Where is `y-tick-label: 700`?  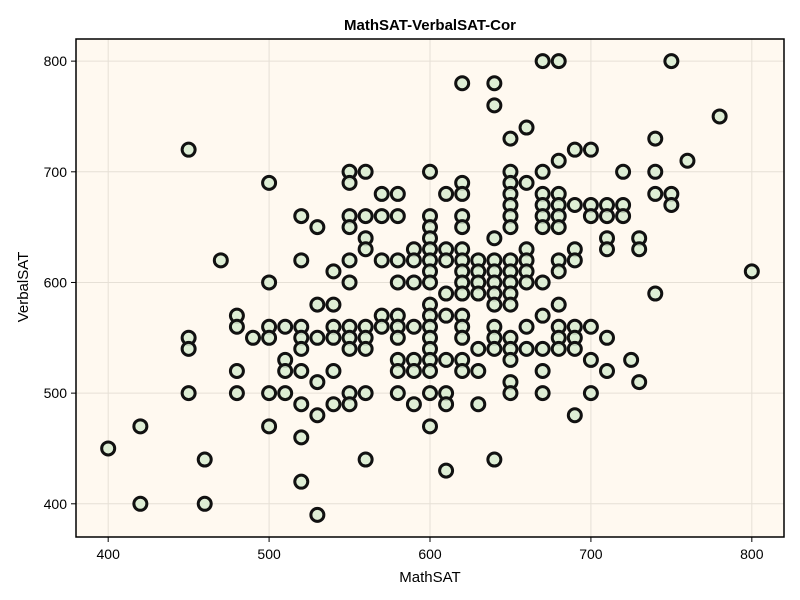
y-tick-label: 700 is located at coordinates (56, 172).